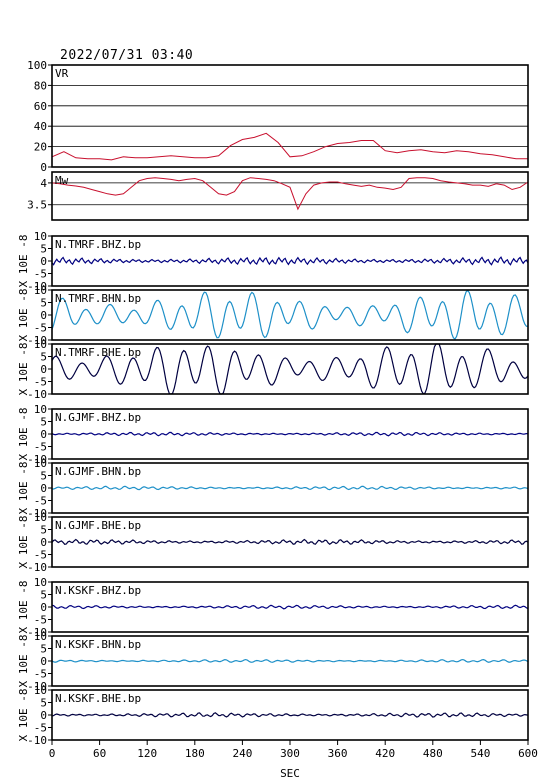 The image size is (554, 781). I want to click on y-tick-label: 3.5, so click(37, 205).